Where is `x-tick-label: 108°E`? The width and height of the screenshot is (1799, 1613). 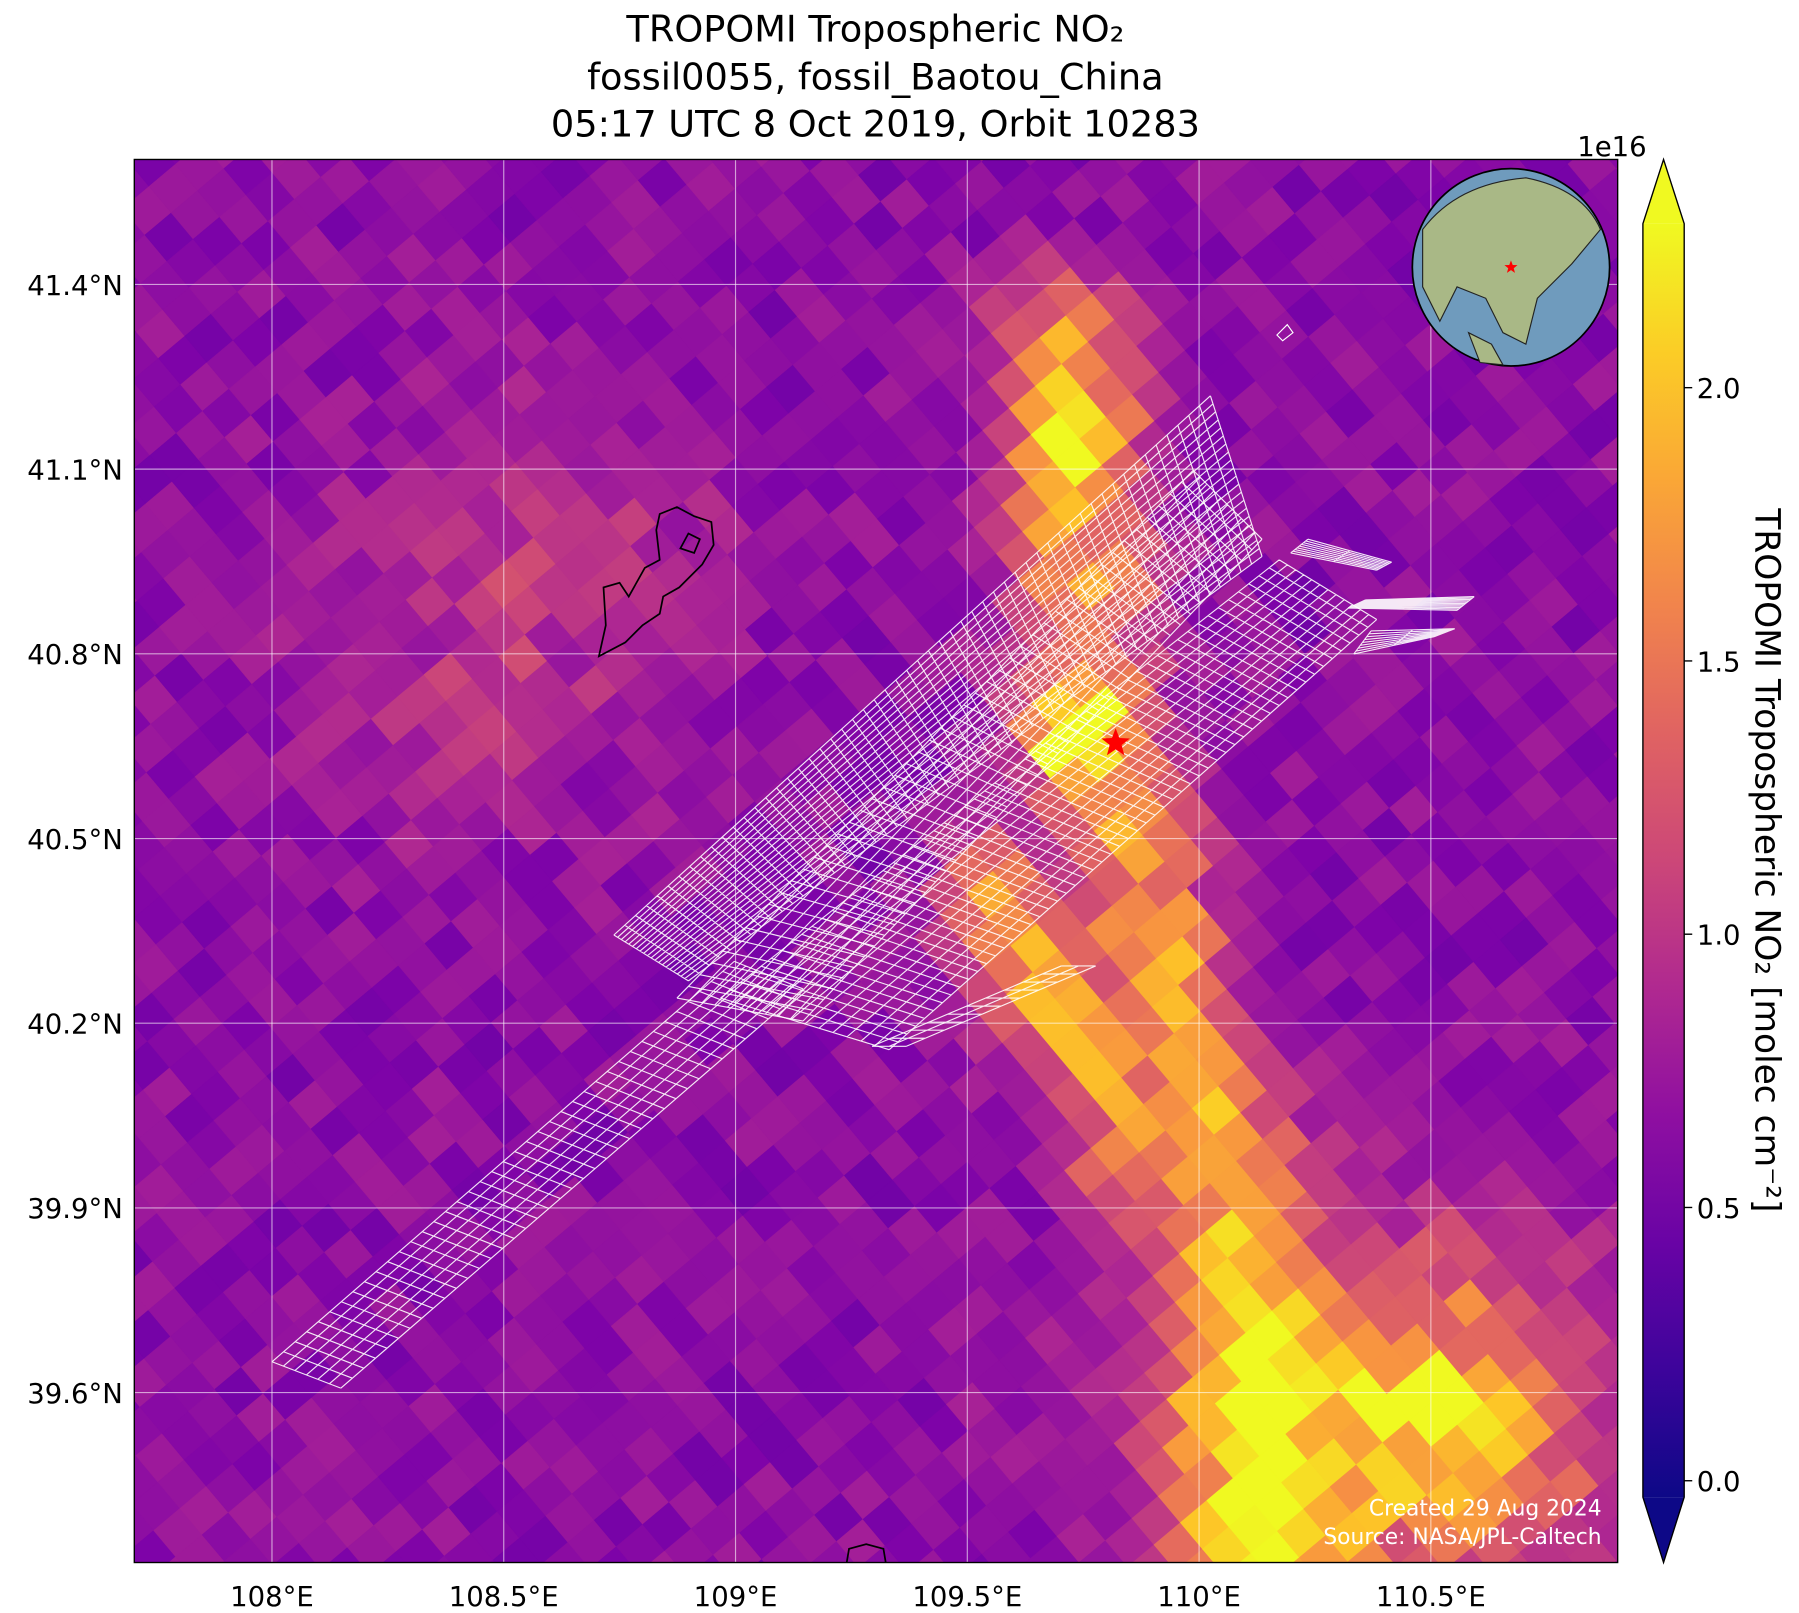
x-tick-label: 108°E is located at coordinates (272, 1597).